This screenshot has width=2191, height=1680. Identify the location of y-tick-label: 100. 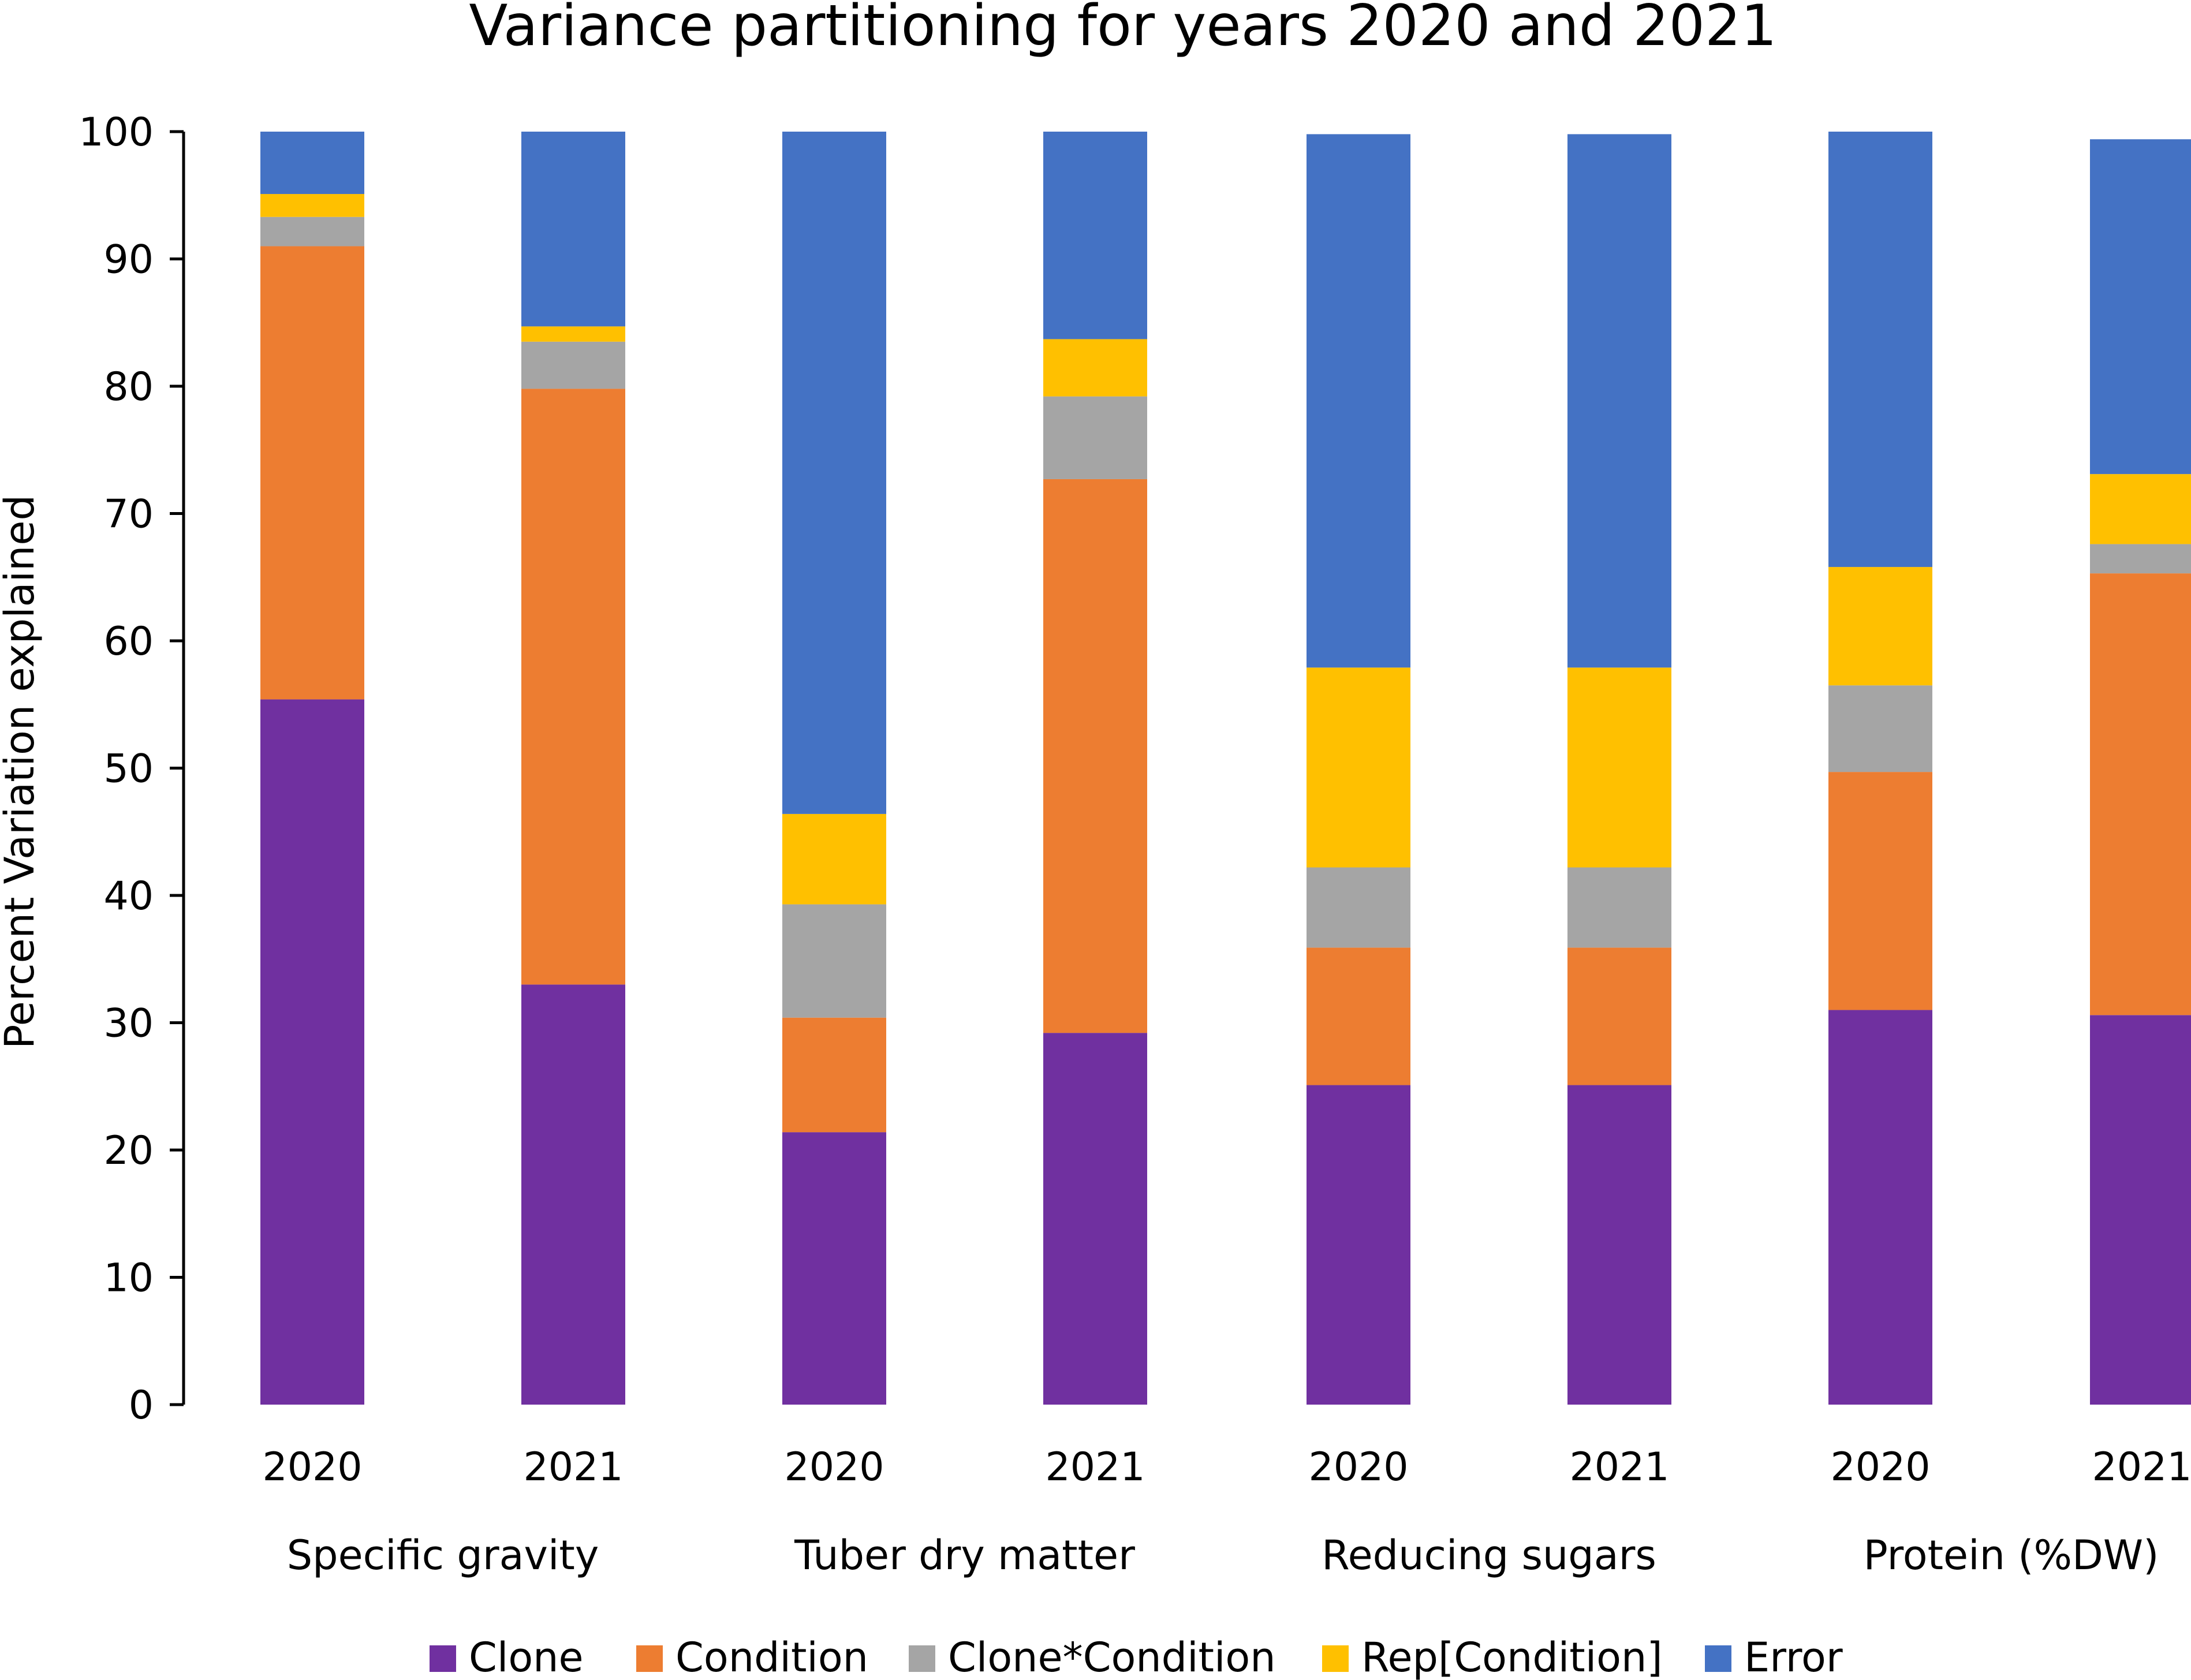
(117, 132).